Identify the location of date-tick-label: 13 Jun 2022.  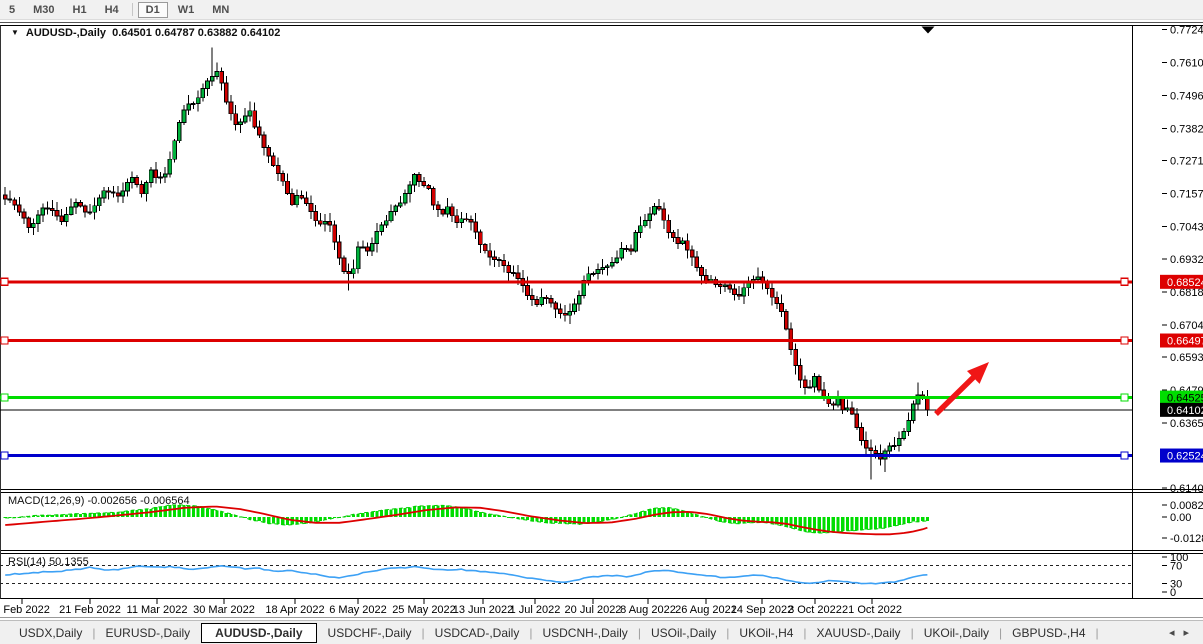
(483, 610).